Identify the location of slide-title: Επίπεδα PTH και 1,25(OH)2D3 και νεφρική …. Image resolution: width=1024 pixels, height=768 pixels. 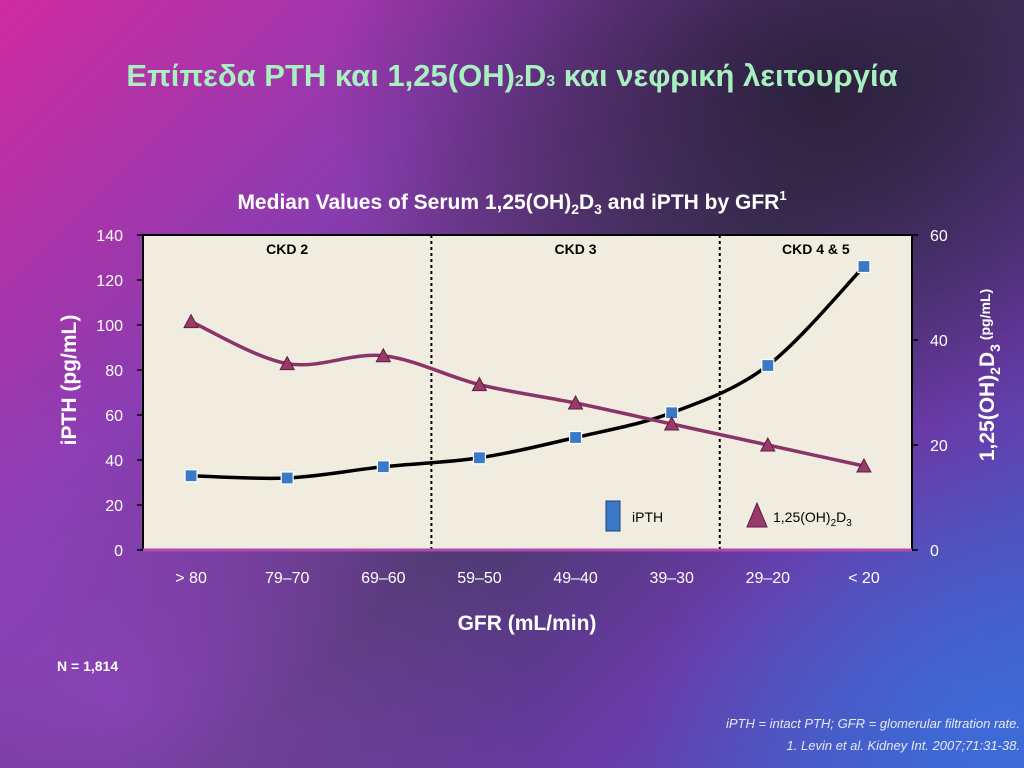
(512, 75).